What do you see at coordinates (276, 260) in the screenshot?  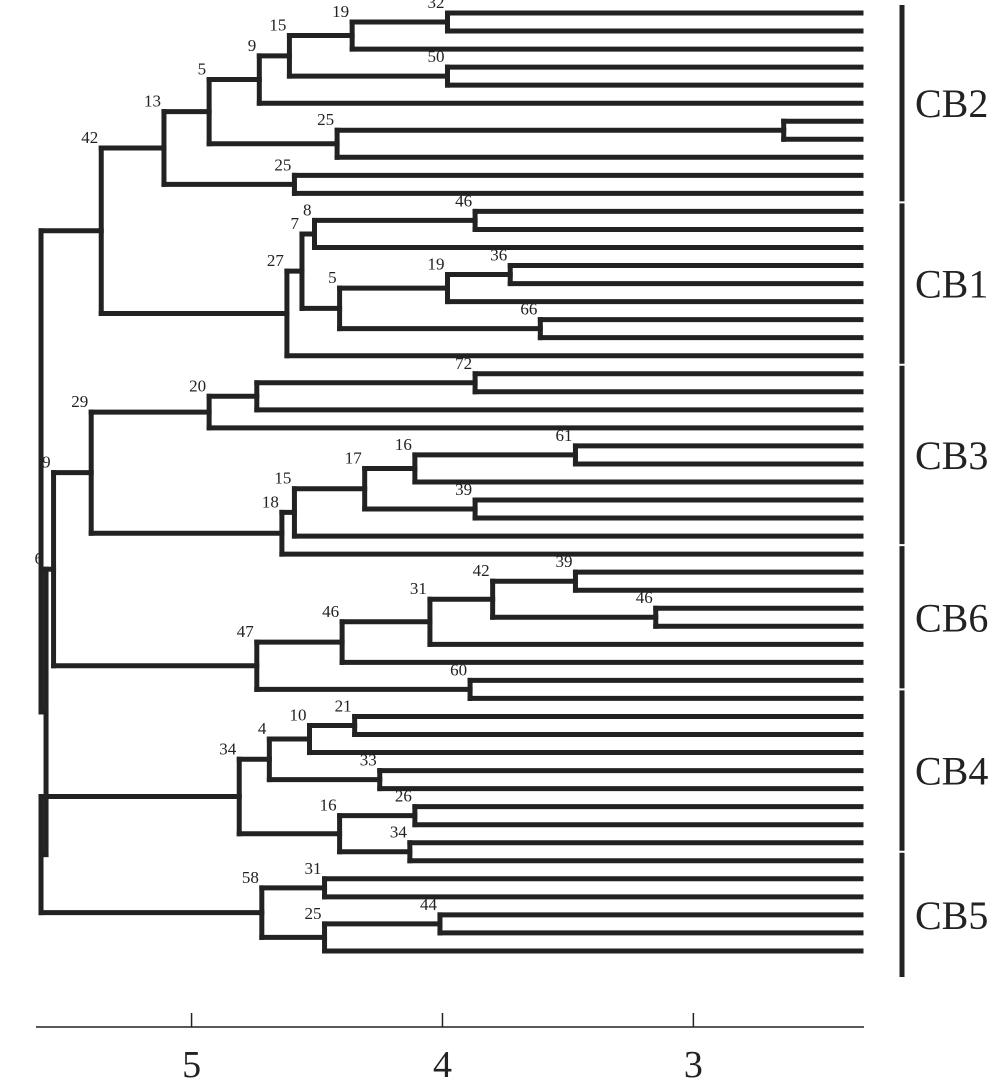 I see `node-support-label: 27` at bounding box center [276, 260].